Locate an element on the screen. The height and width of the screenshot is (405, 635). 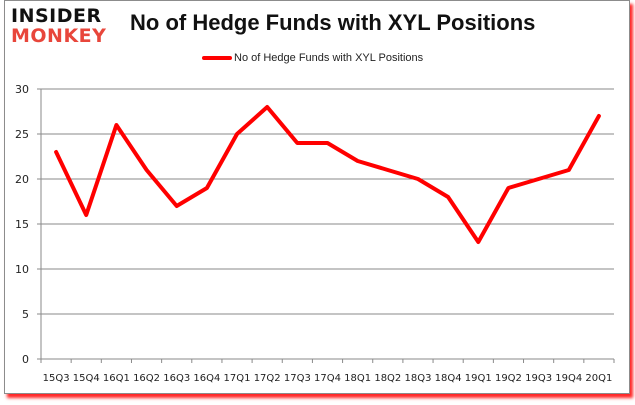
chart-title: No of Hedge Funds with XYL Positions is located at coordinates (333, 22).